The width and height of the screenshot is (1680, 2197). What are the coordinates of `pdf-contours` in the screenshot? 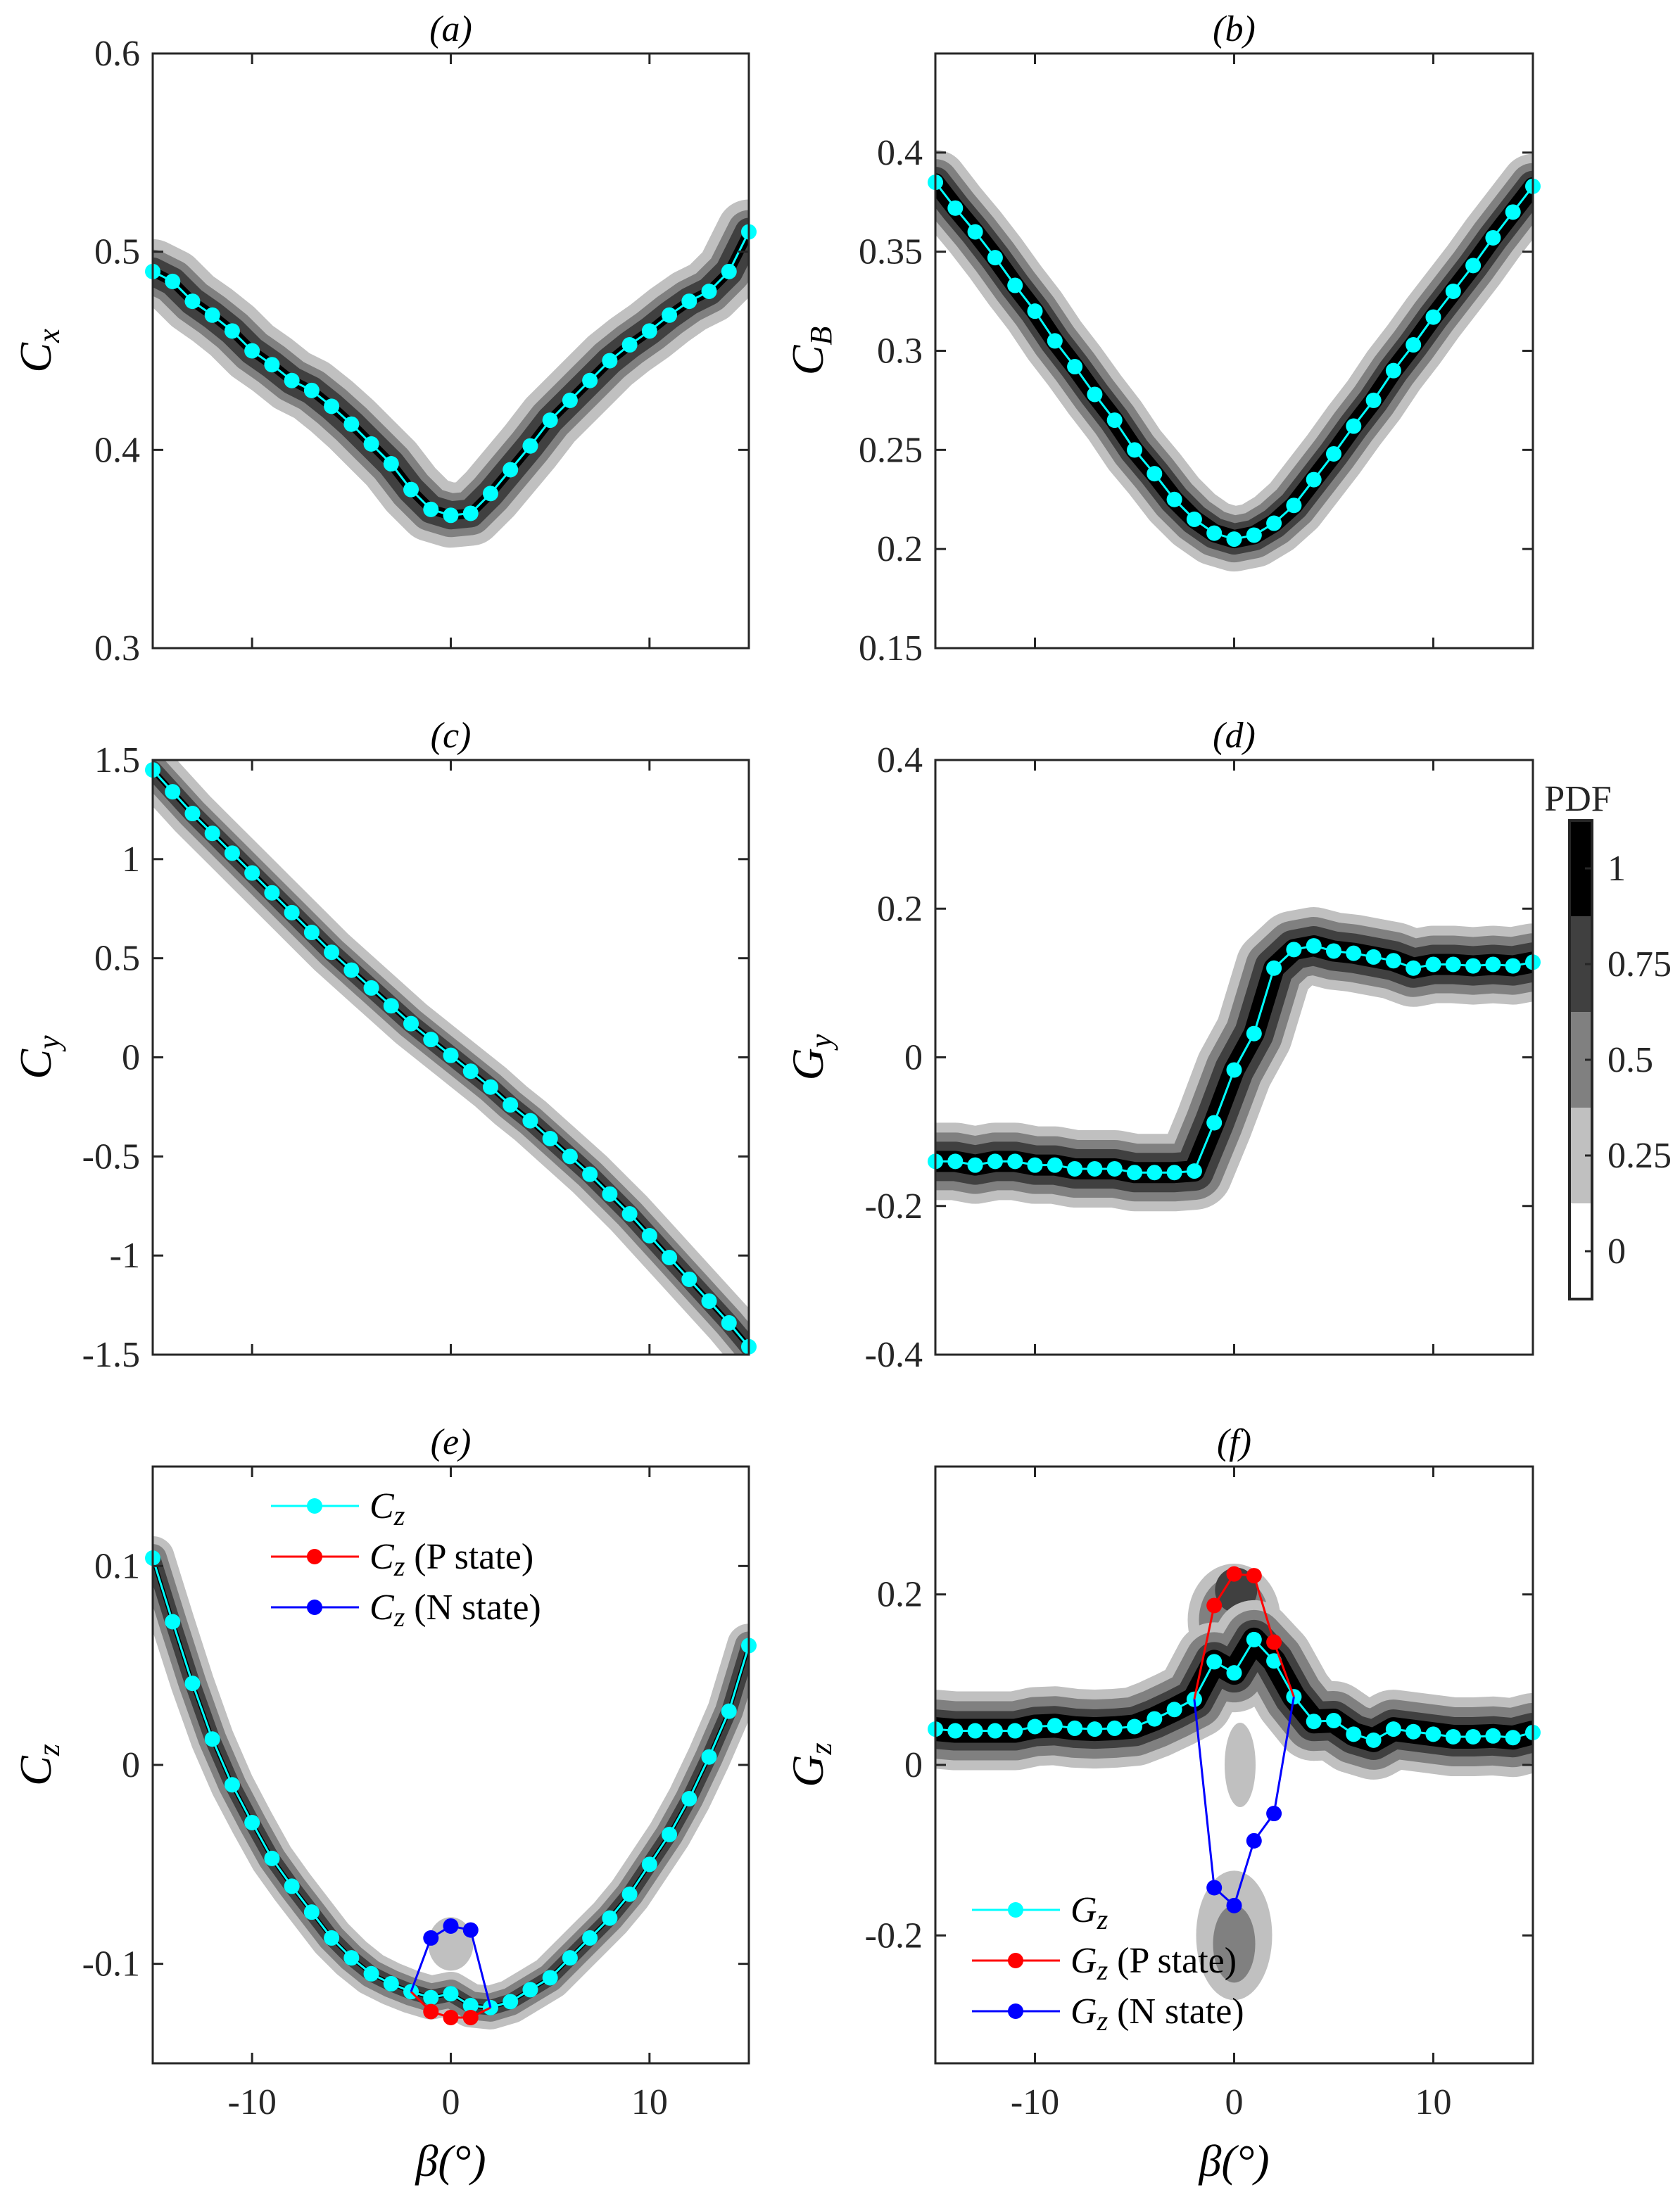 It's located at (1234, 361).